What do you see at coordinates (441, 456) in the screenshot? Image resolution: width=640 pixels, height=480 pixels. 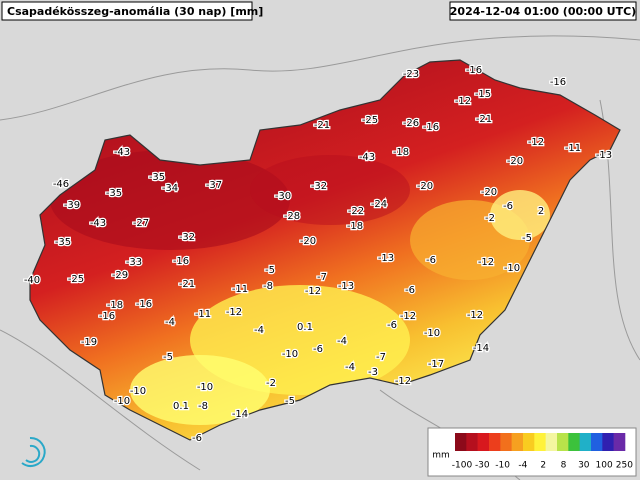 I see `legend-unit: mm` at bounding box center [441, 456].